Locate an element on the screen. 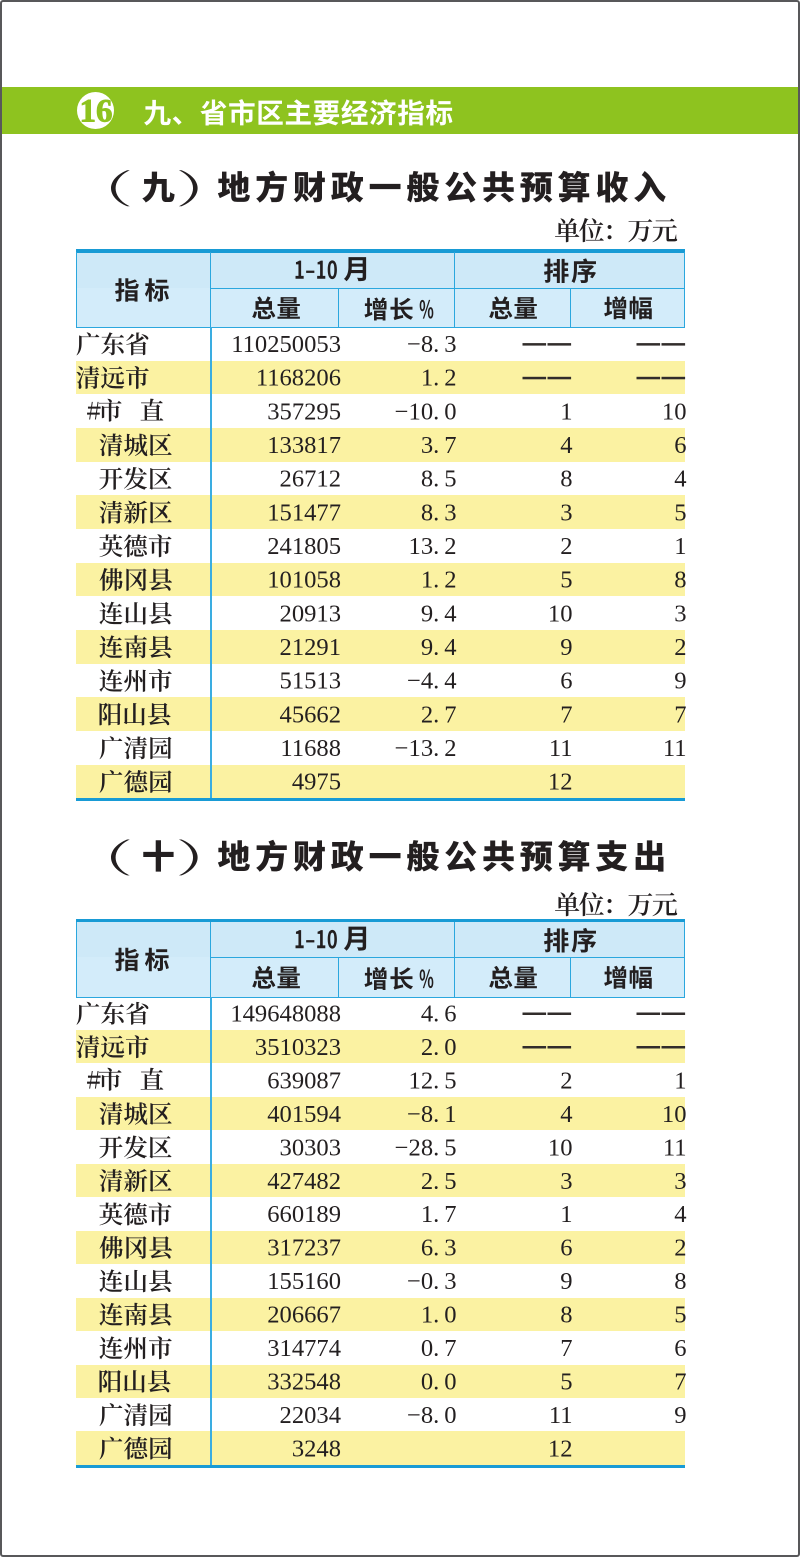 The image size is (800, 1560). svg-text: 20913 is located at coordinates (310, 613).